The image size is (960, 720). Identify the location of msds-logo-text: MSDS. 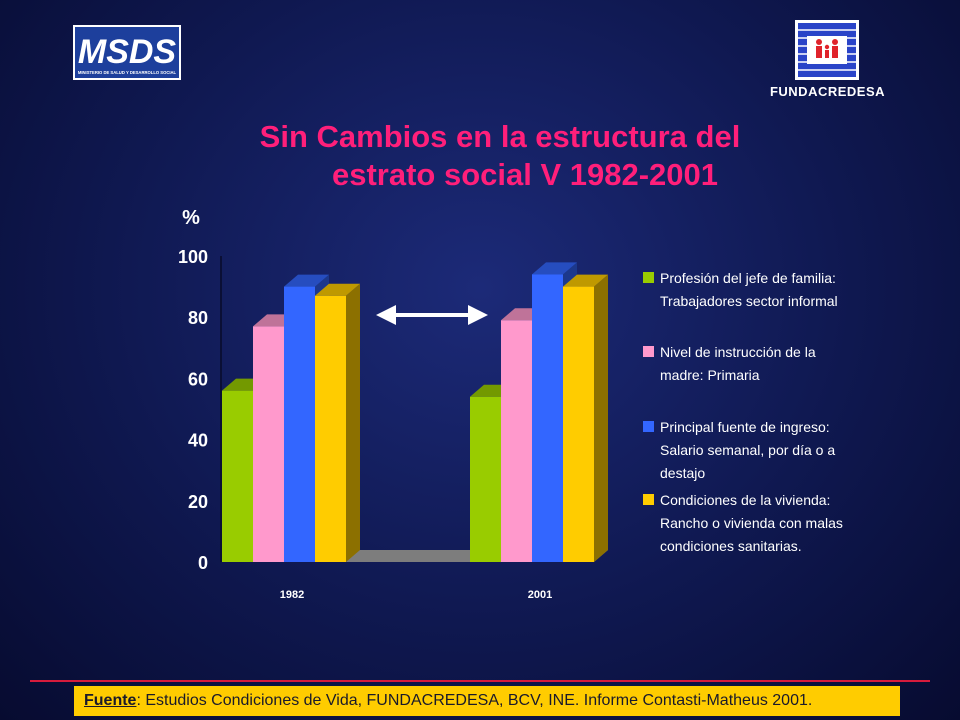
(127, 52).